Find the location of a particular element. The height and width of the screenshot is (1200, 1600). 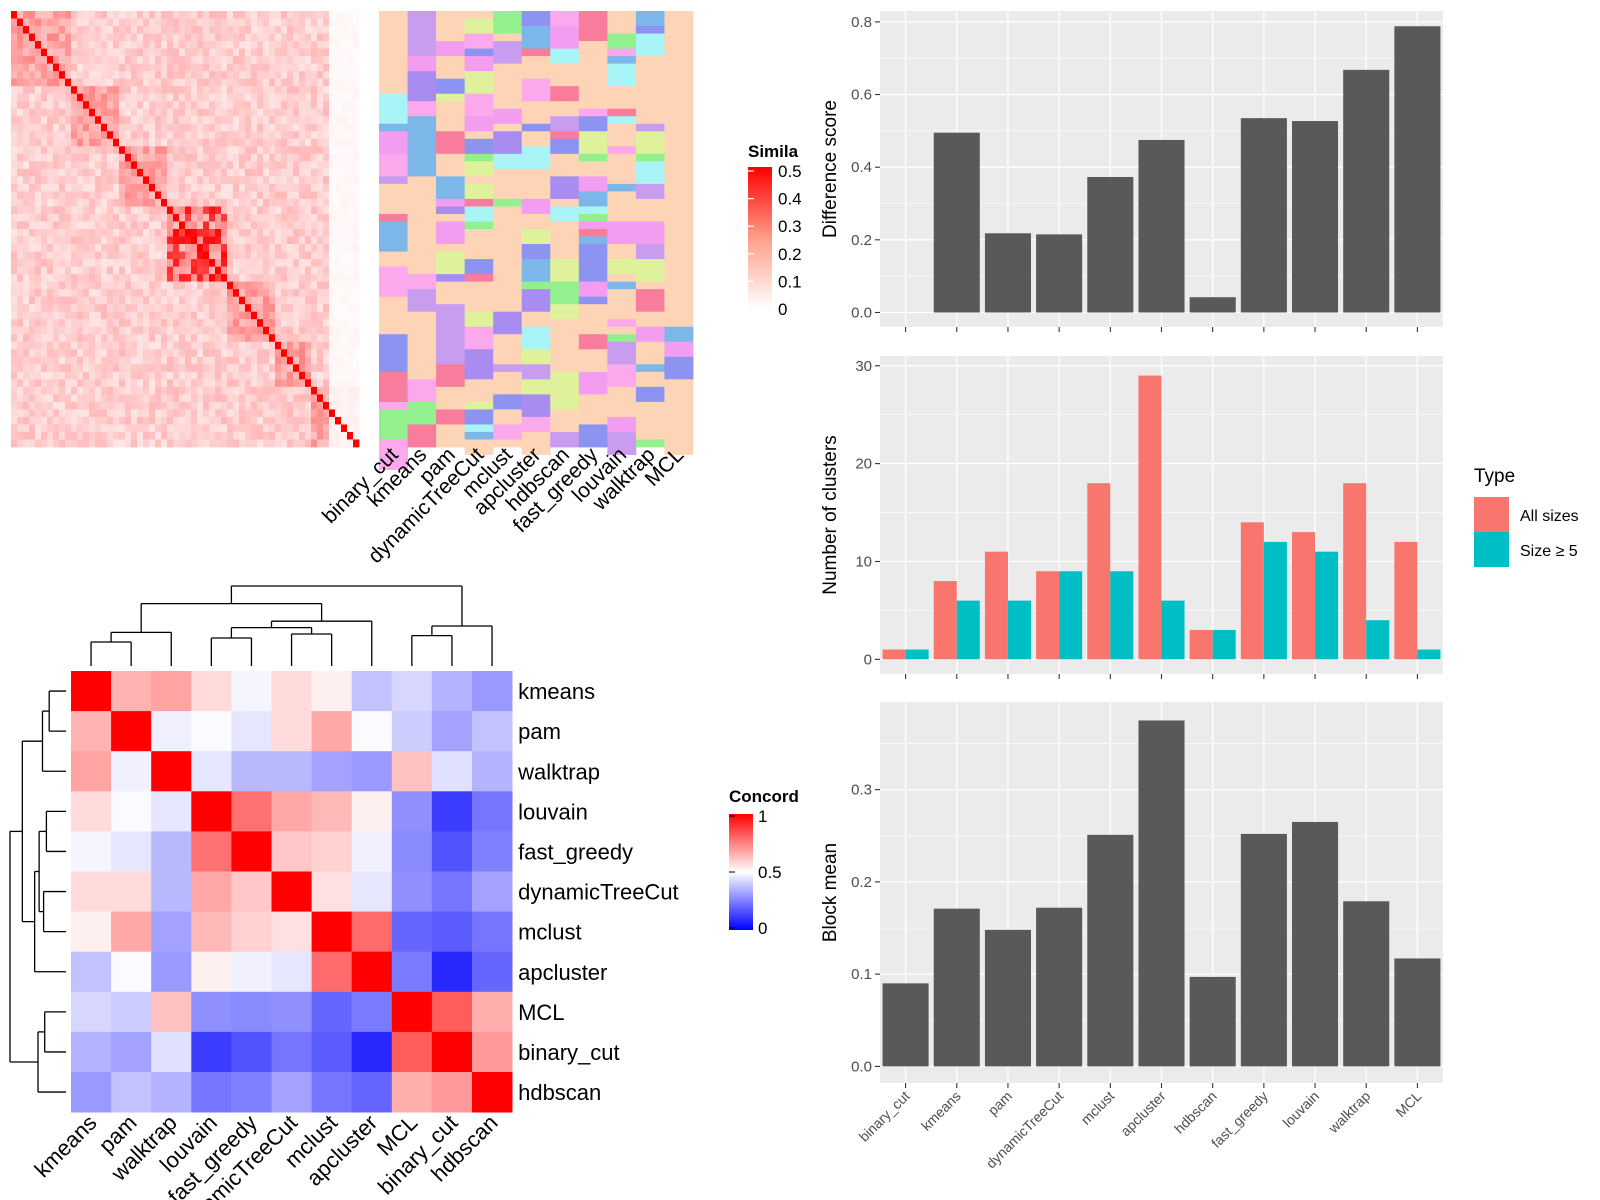

similarity-heatmap is located at coordinates (185, 229).